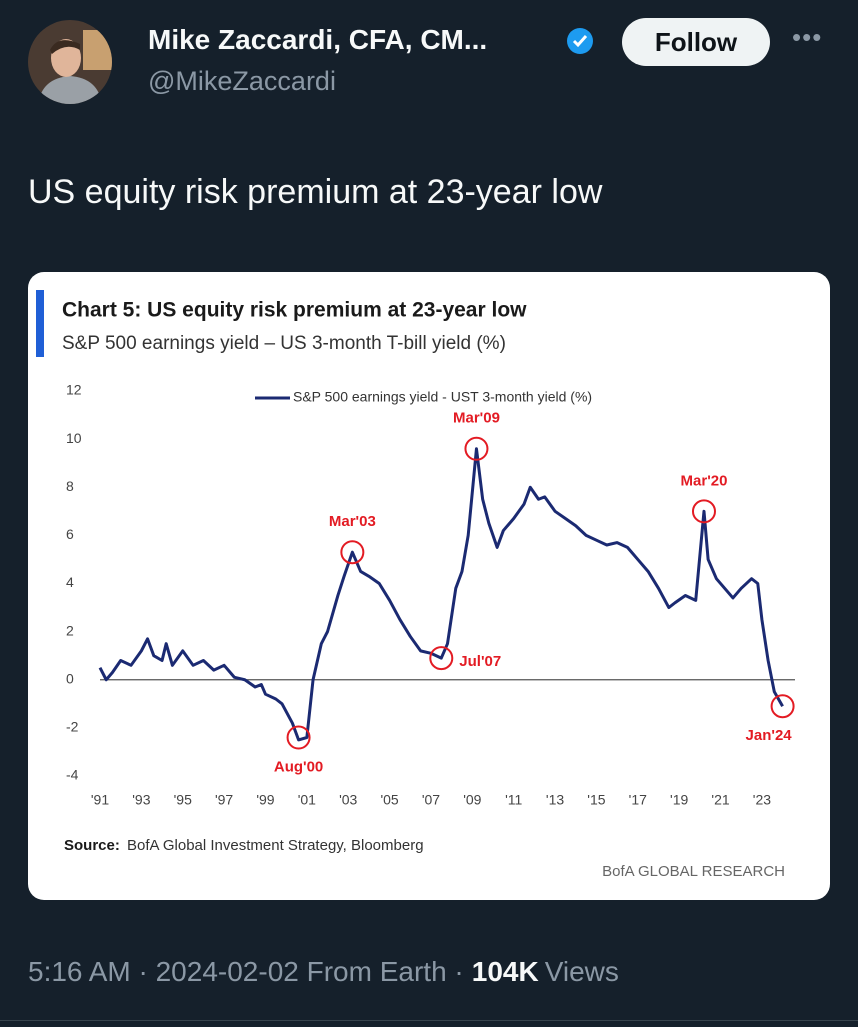  I want to click on x-tick-label: '19, so click(679, 800).